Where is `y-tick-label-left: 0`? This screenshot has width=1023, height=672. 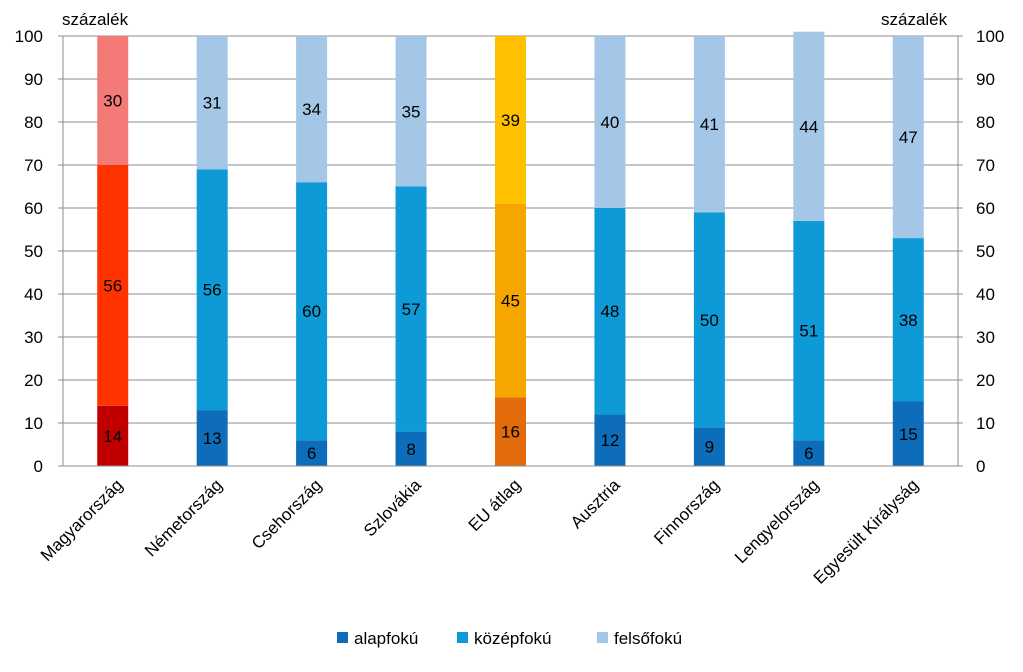 y-tick-label-left: 0 is located at coordinates (38, 466).